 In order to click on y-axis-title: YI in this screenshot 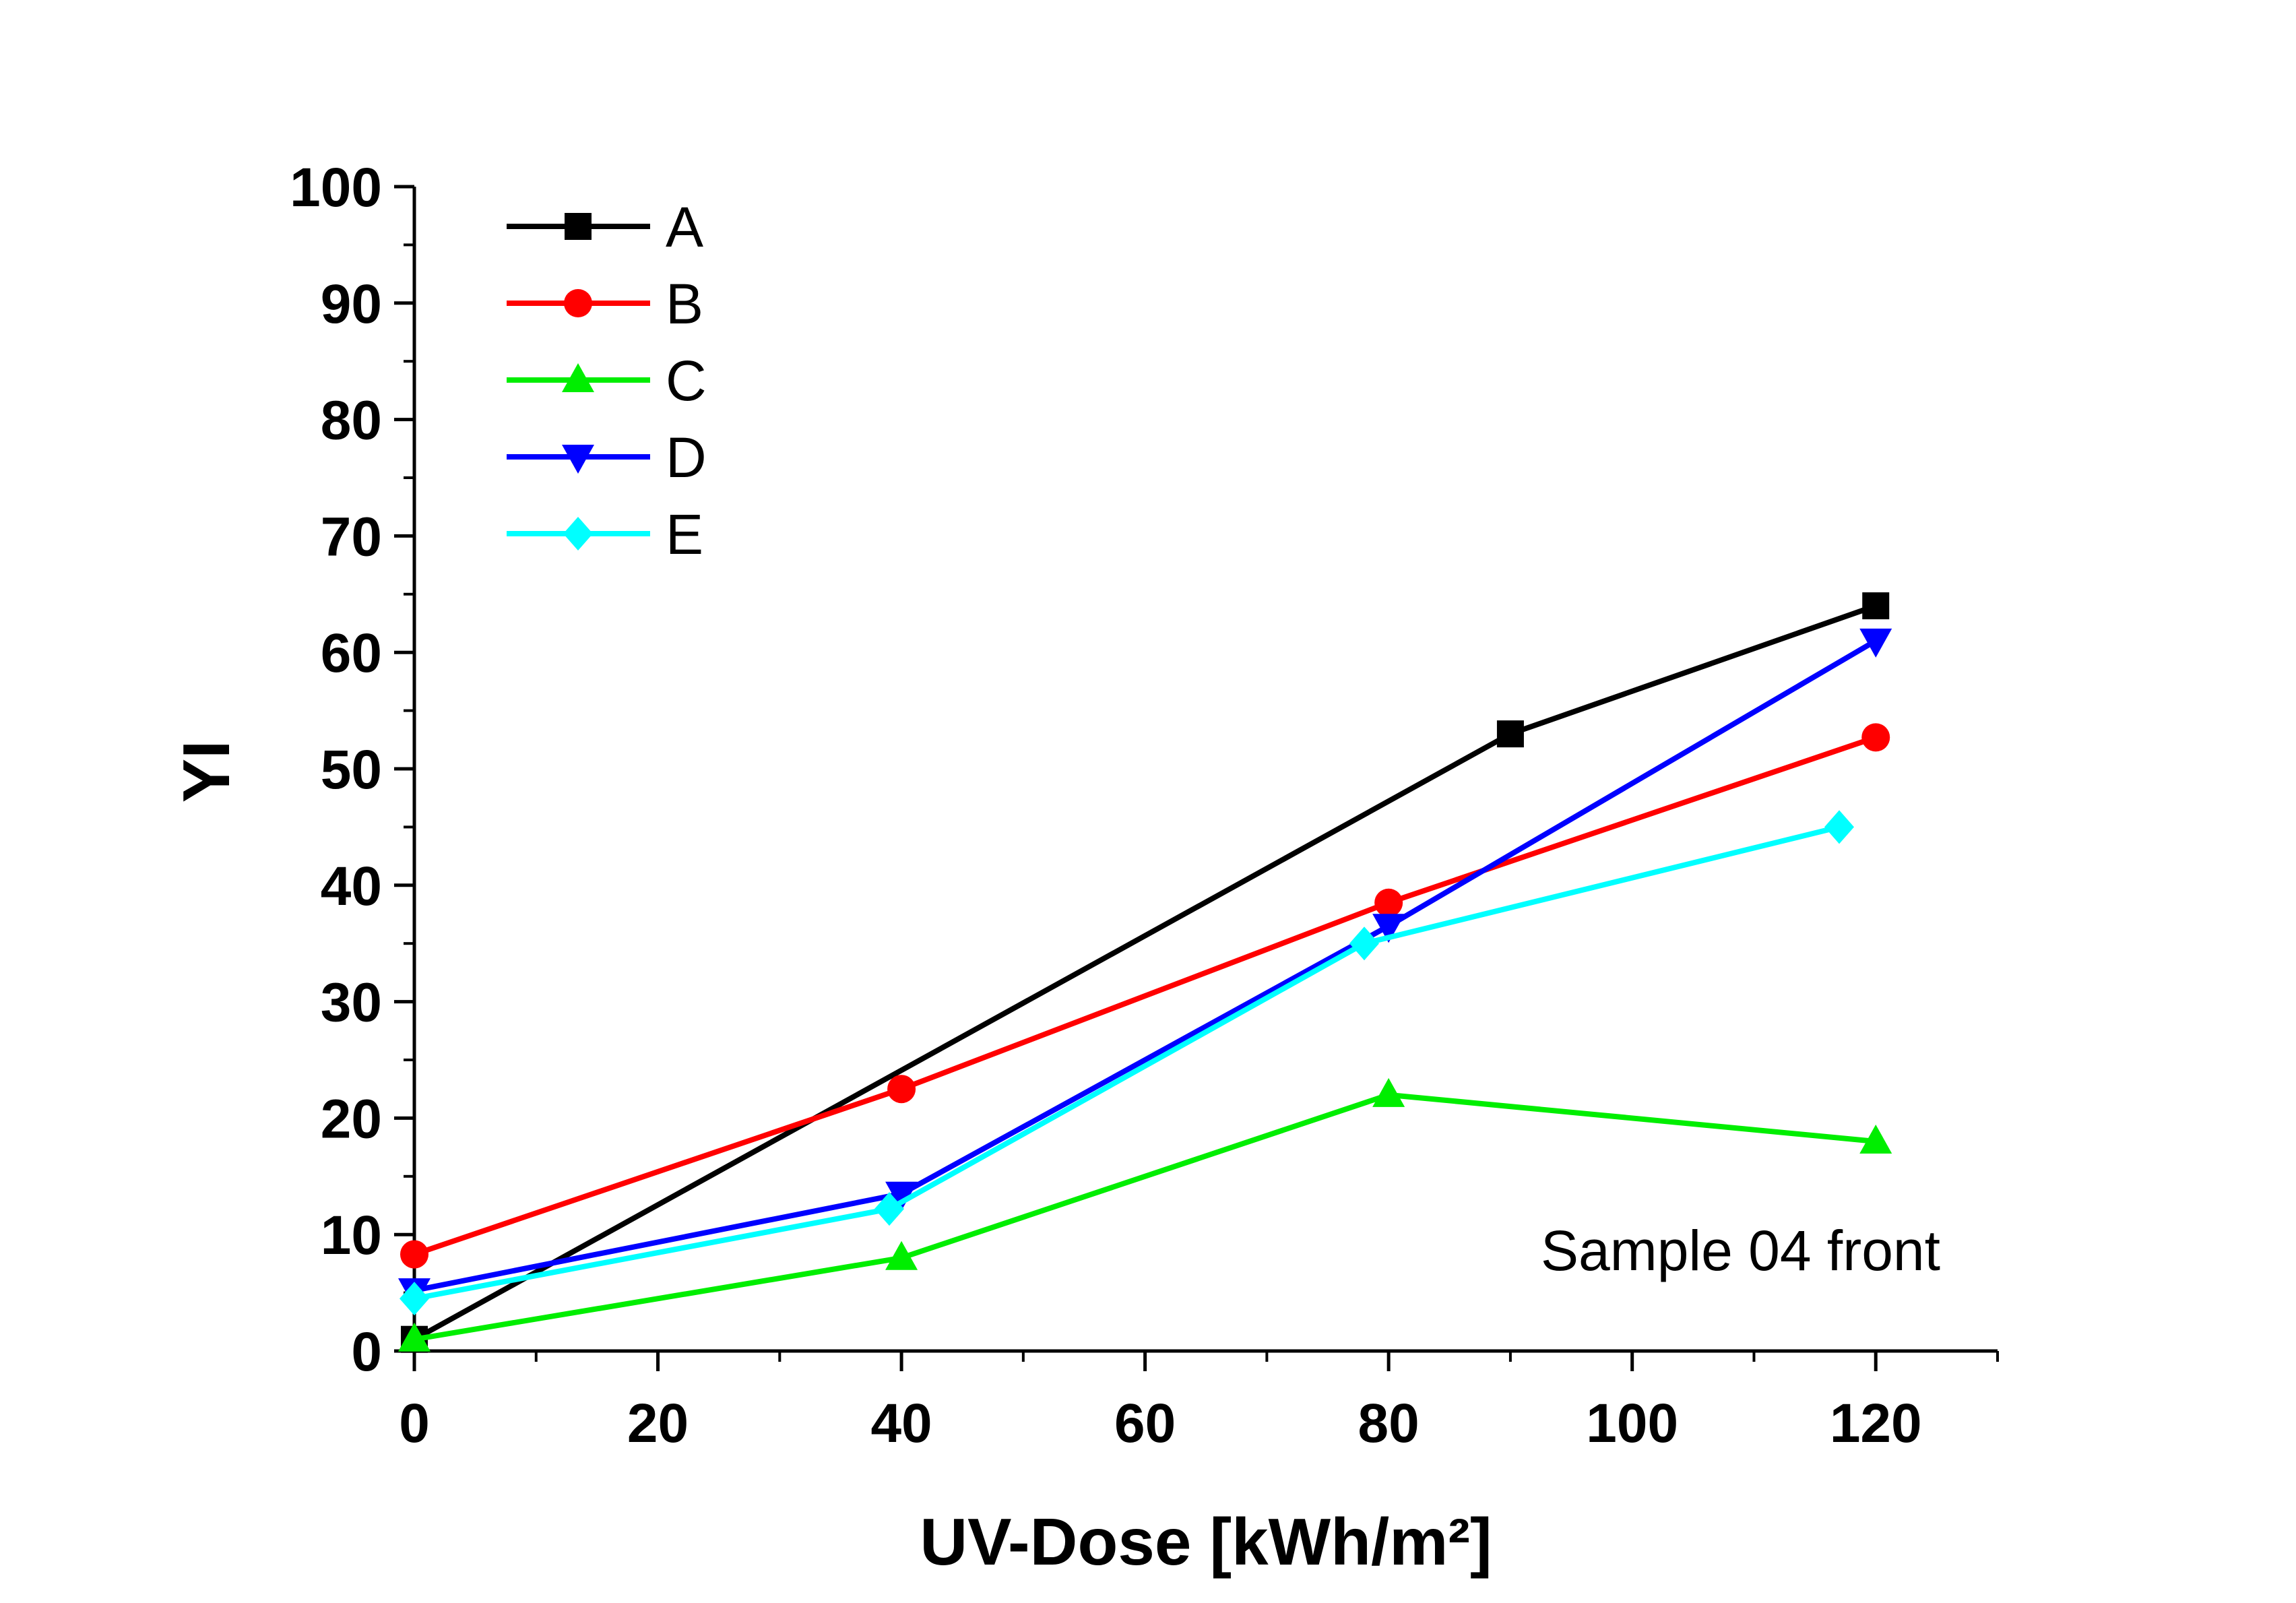, I will do `click(206, 772)`.